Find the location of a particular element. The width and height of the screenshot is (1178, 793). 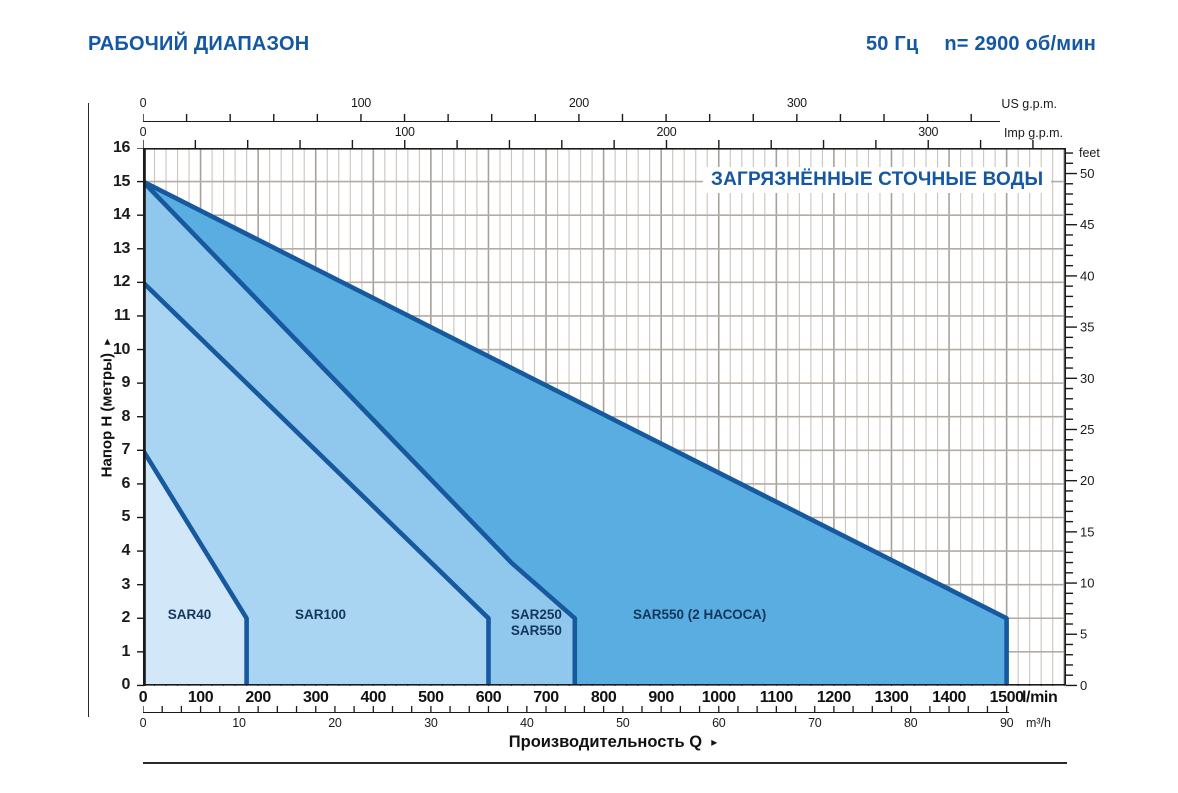

m3h-ticks is located at coordinates (575, 709).